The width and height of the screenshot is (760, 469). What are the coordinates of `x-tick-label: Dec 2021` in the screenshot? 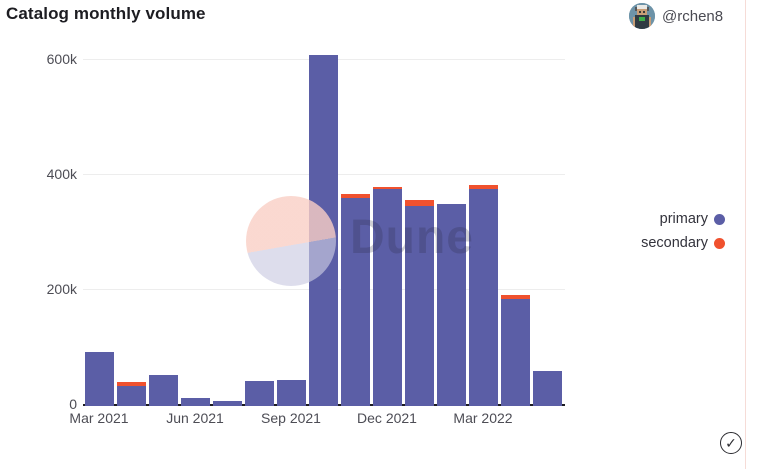 It's located at (387, 418).